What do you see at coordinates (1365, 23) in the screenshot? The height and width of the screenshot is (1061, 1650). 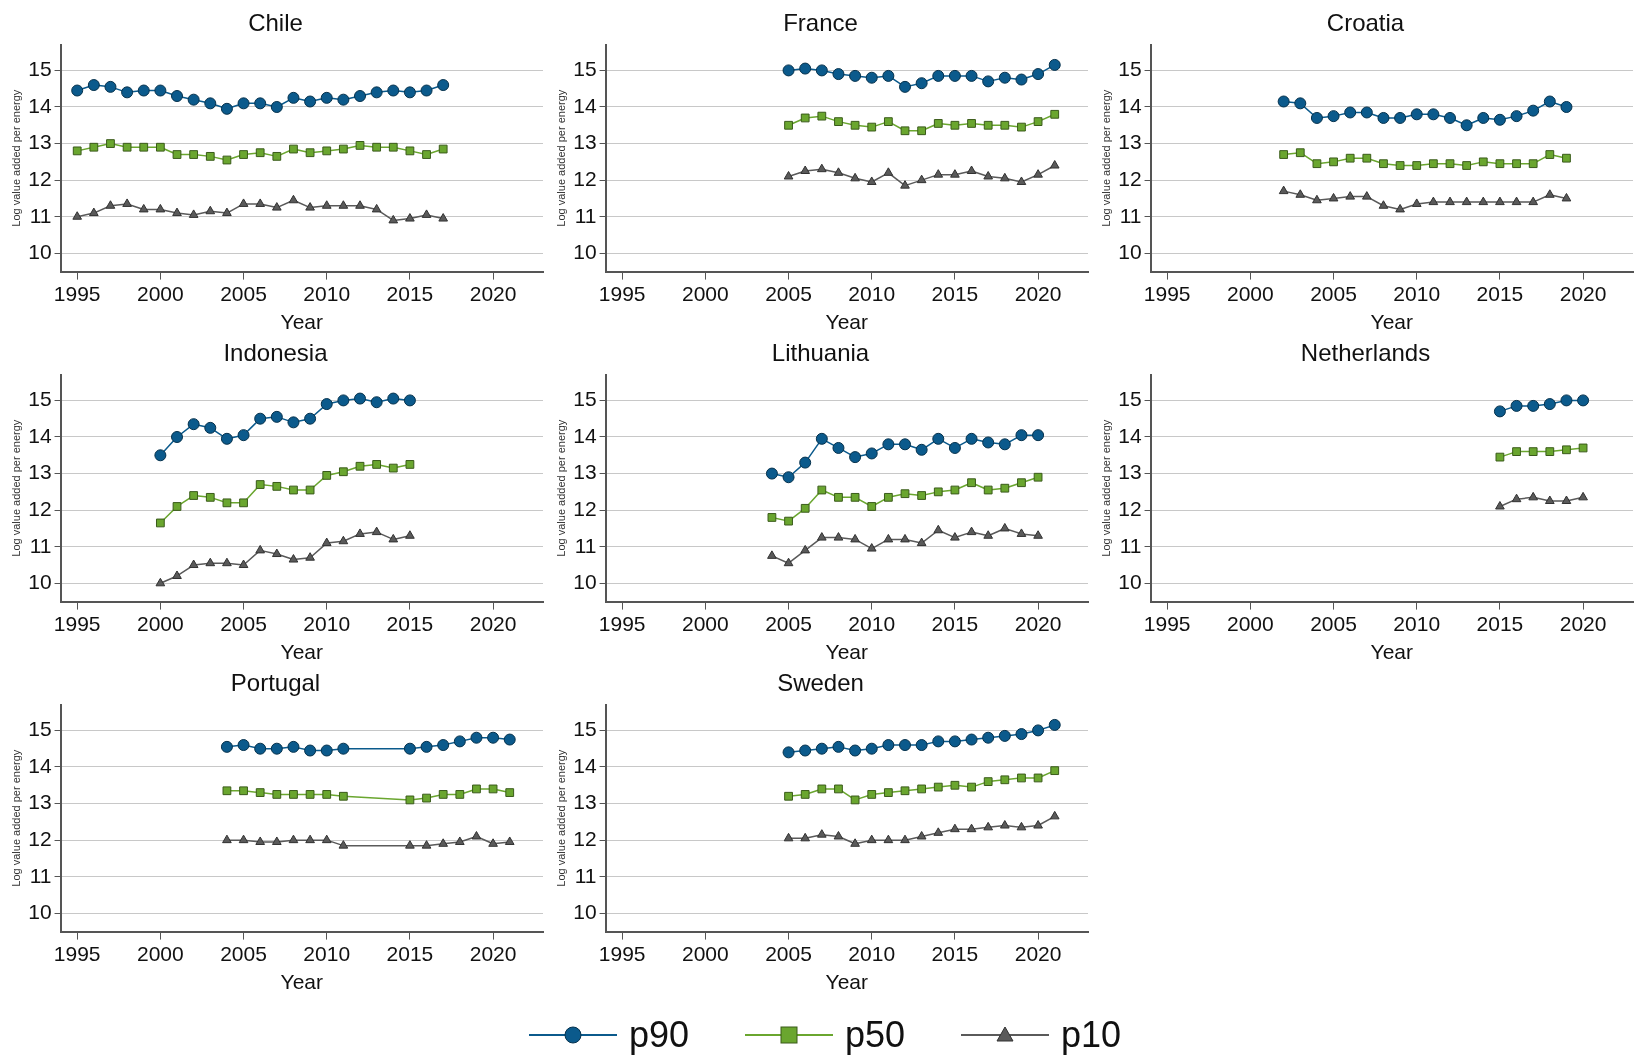 I see `chart-title: Croatia` at bounding box center [1365, 23].